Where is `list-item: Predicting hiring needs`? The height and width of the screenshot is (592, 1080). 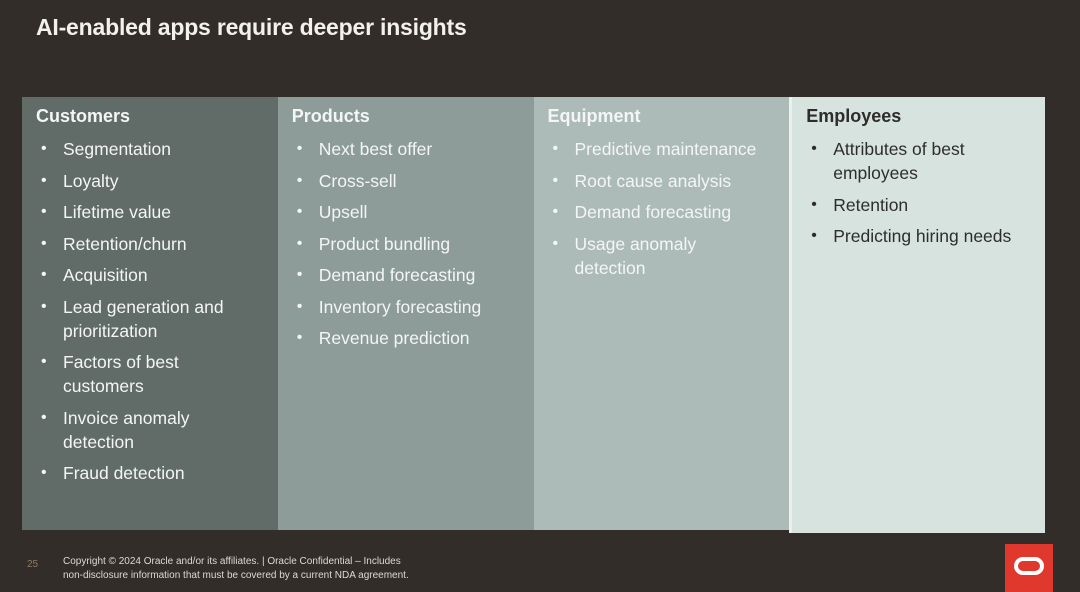
list-item: Predicting hiring needs is located at coordinates (913, 236).